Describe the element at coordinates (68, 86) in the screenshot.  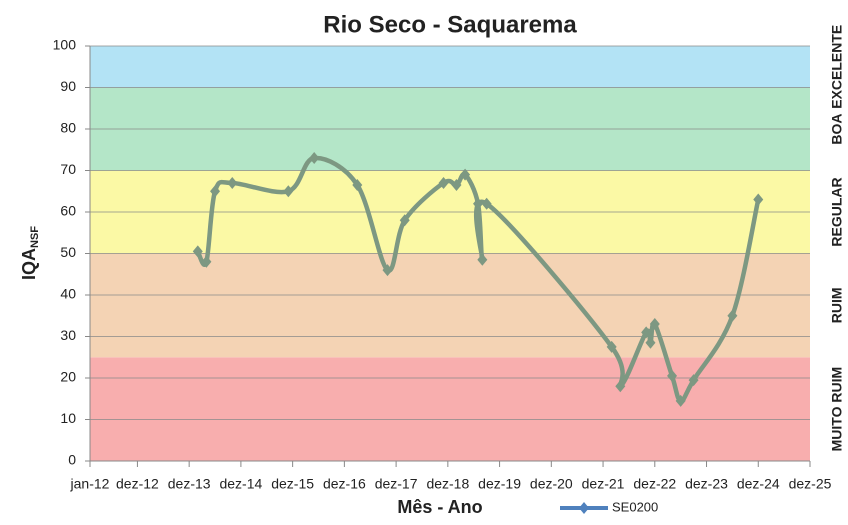
I see `y-tick-label: 90` at that location.